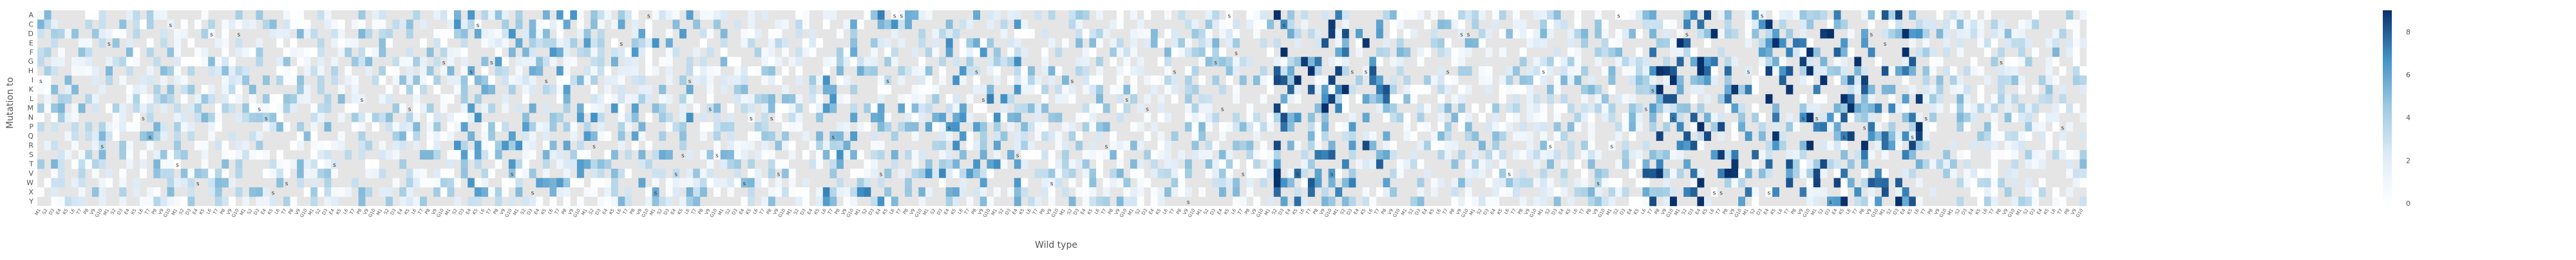 This screenshot has height=260, width=2576. What do you see at coordinates (106, 212) in the screenshot?
I see `x-tick-label: M1` at bounding box center [106, 212].